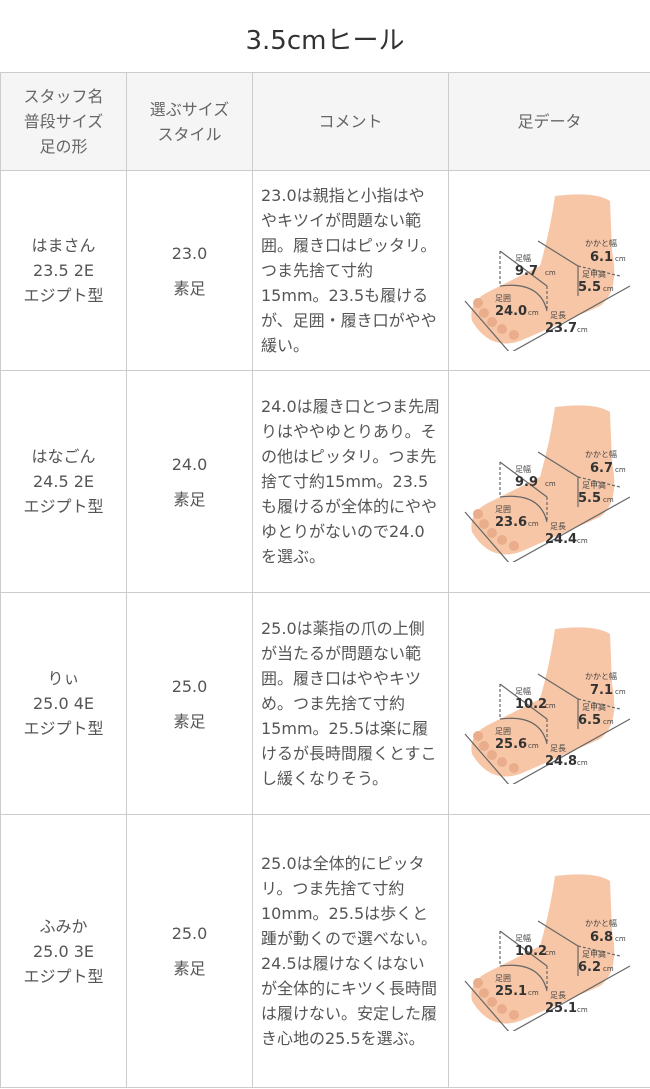 This screenshot has height=1089, width=650. Describe the element at coordinates (511, 744) in the screenshot. I see `girth-value: 25.6` at that location.